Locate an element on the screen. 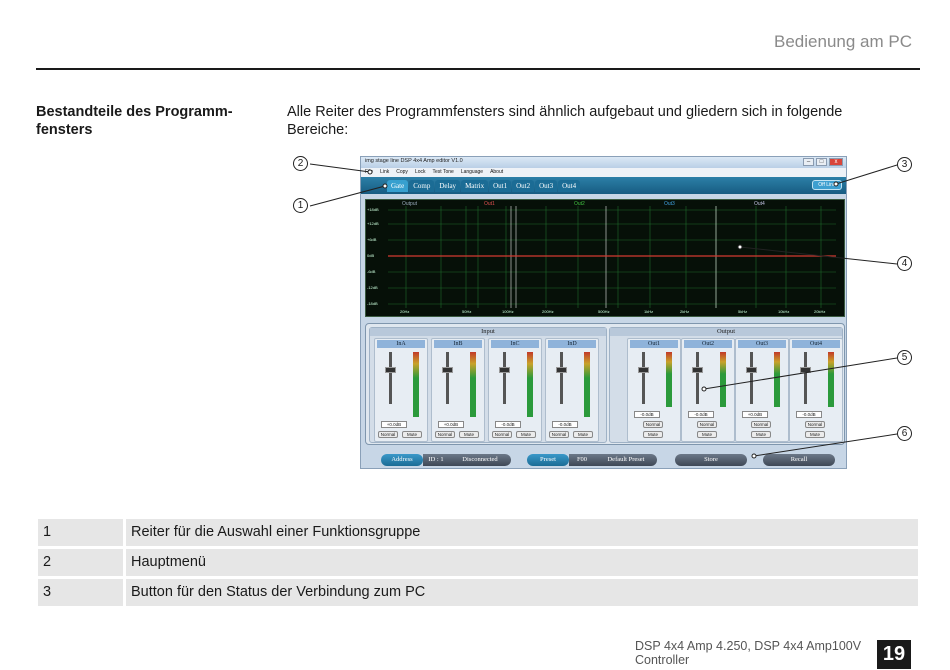 Image resolution: width=950 pixels, height=670 pixels. device-id: ID : 1 is located at coordinates (436, 460).